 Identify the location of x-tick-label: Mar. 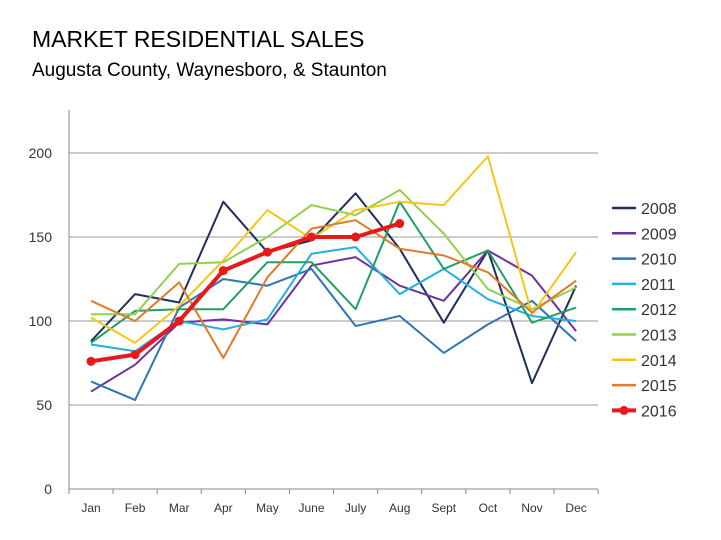
(179, 508).